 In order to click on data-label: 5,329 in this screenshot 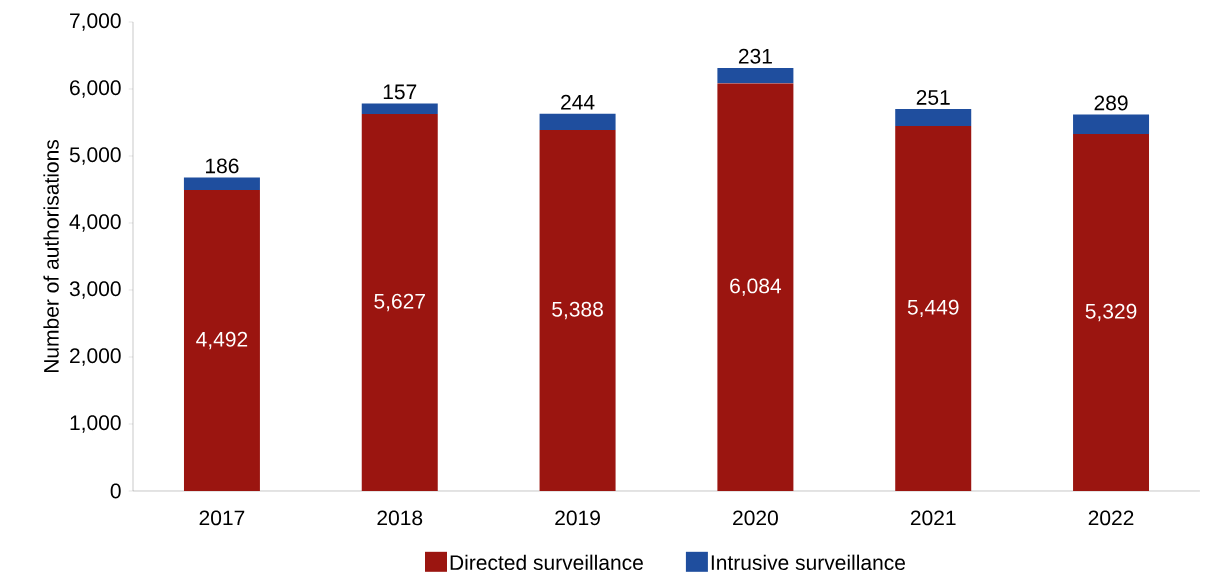, I will do `click(1111, 312)`.